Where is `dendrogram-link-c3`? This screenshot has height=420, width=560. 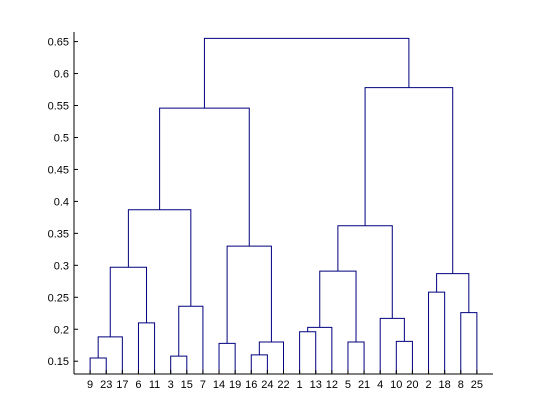 dendrogram-link-c3 is located at coordinates (146, 348).